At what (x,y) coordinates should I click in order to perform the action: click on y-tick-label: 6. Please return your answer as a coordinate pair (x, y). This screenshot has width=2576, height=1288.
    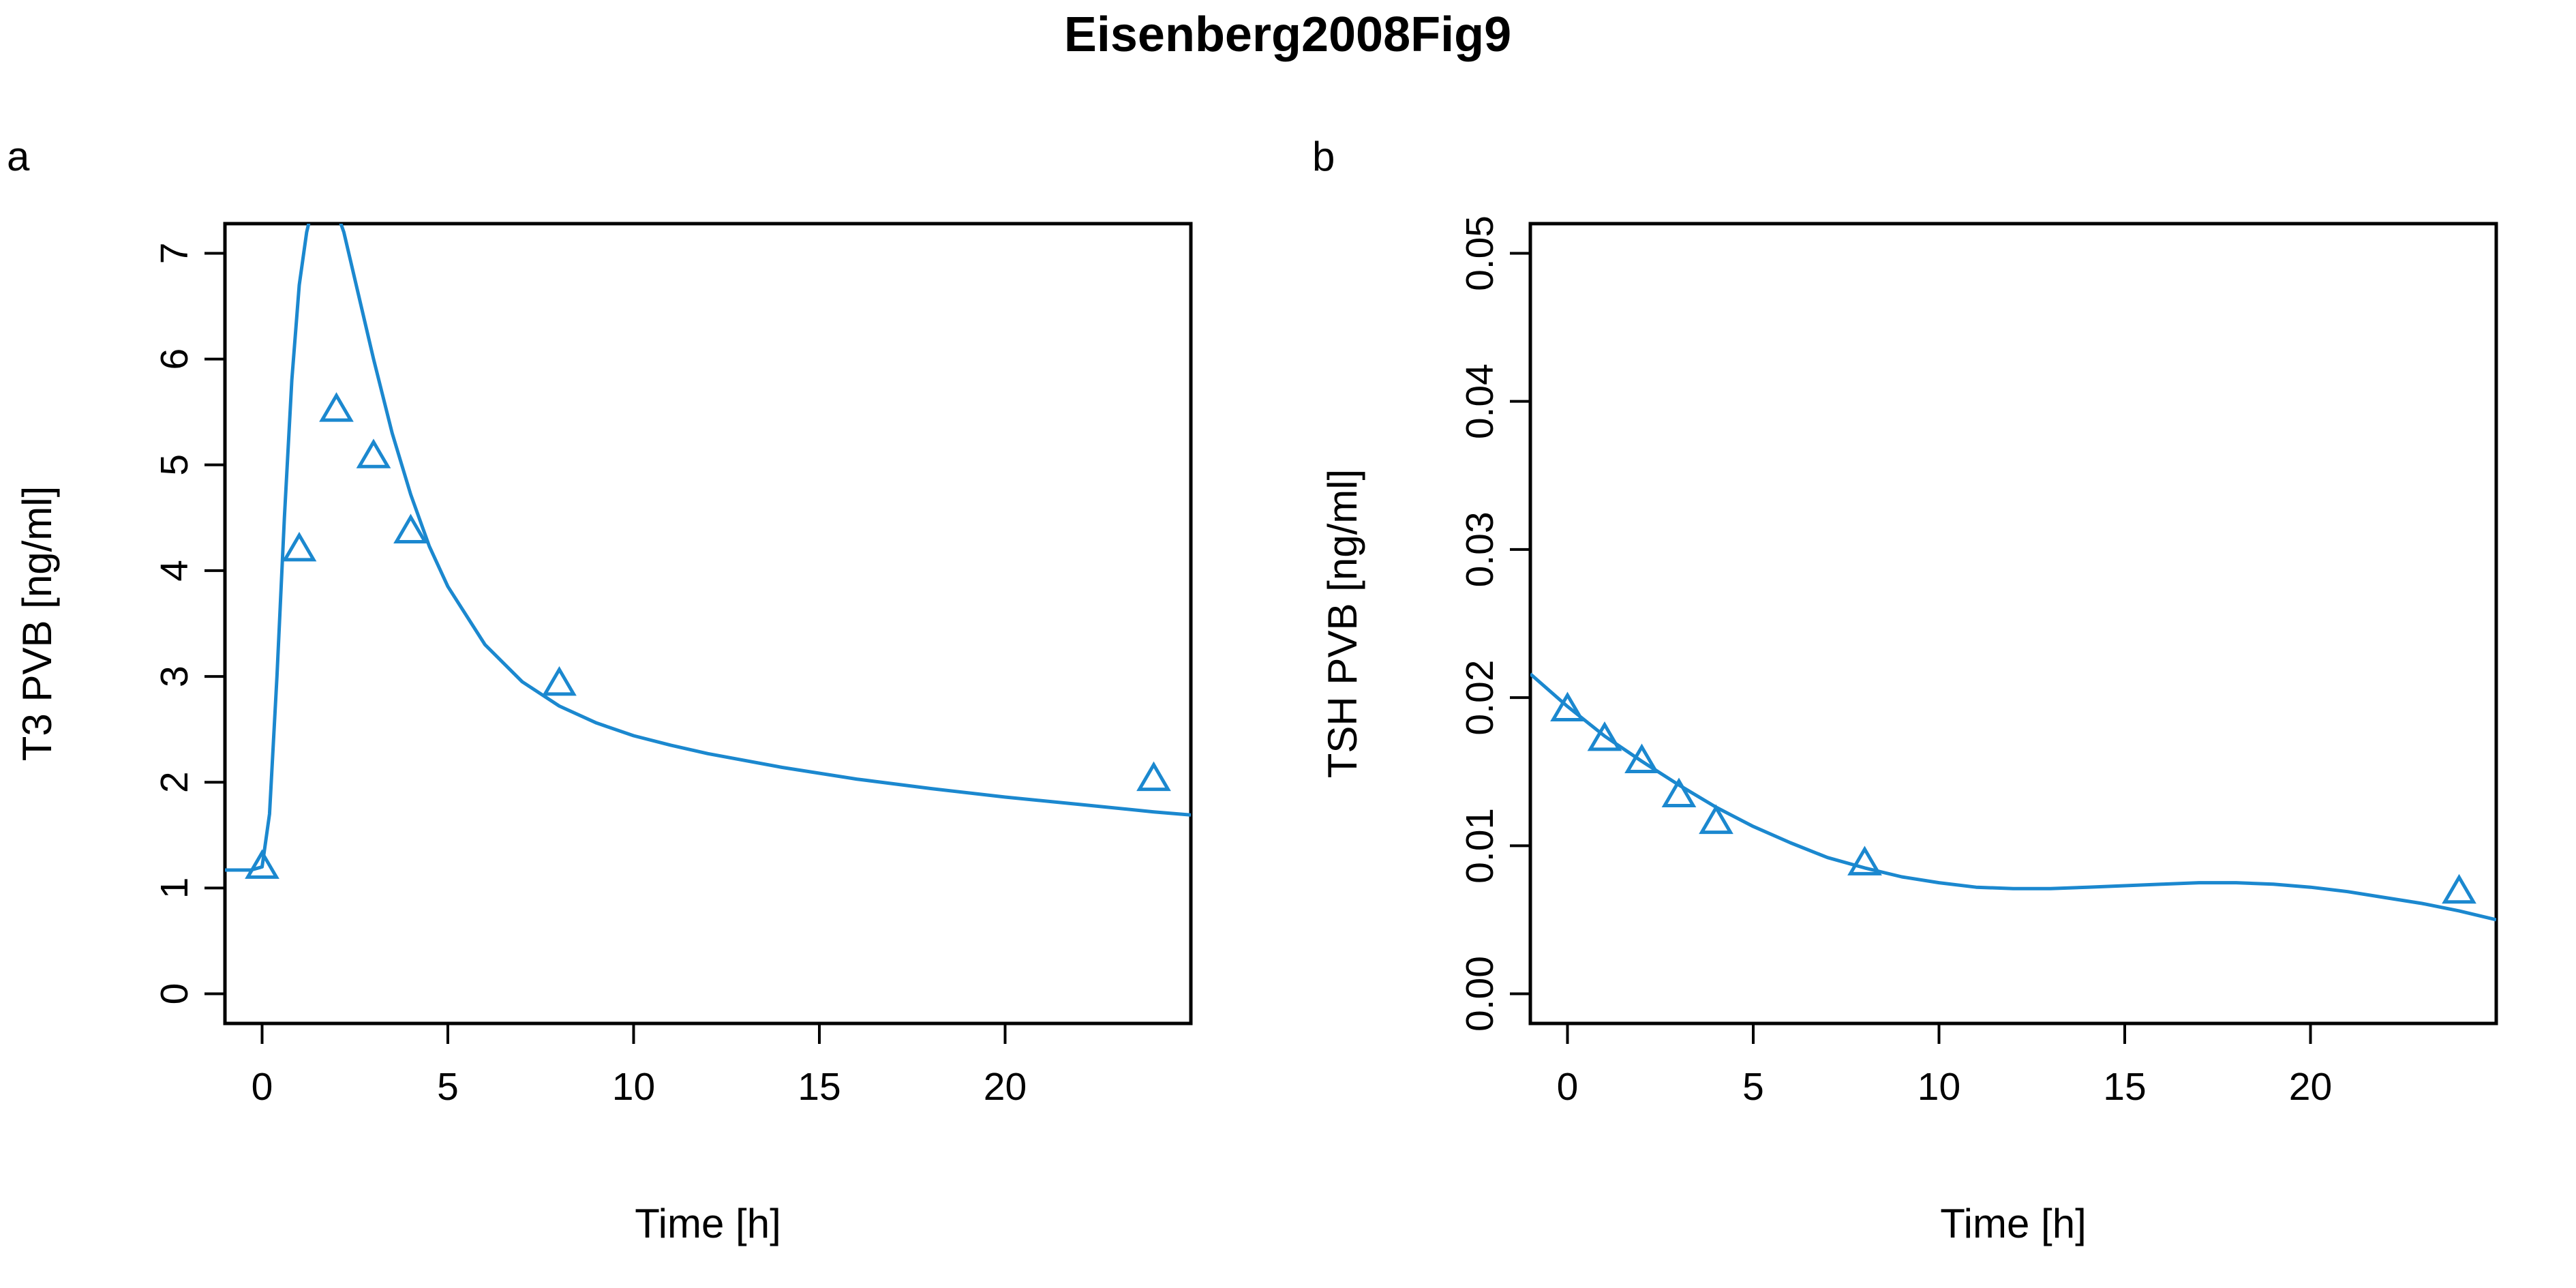
    Looking at the image, I should click on (174, 359).